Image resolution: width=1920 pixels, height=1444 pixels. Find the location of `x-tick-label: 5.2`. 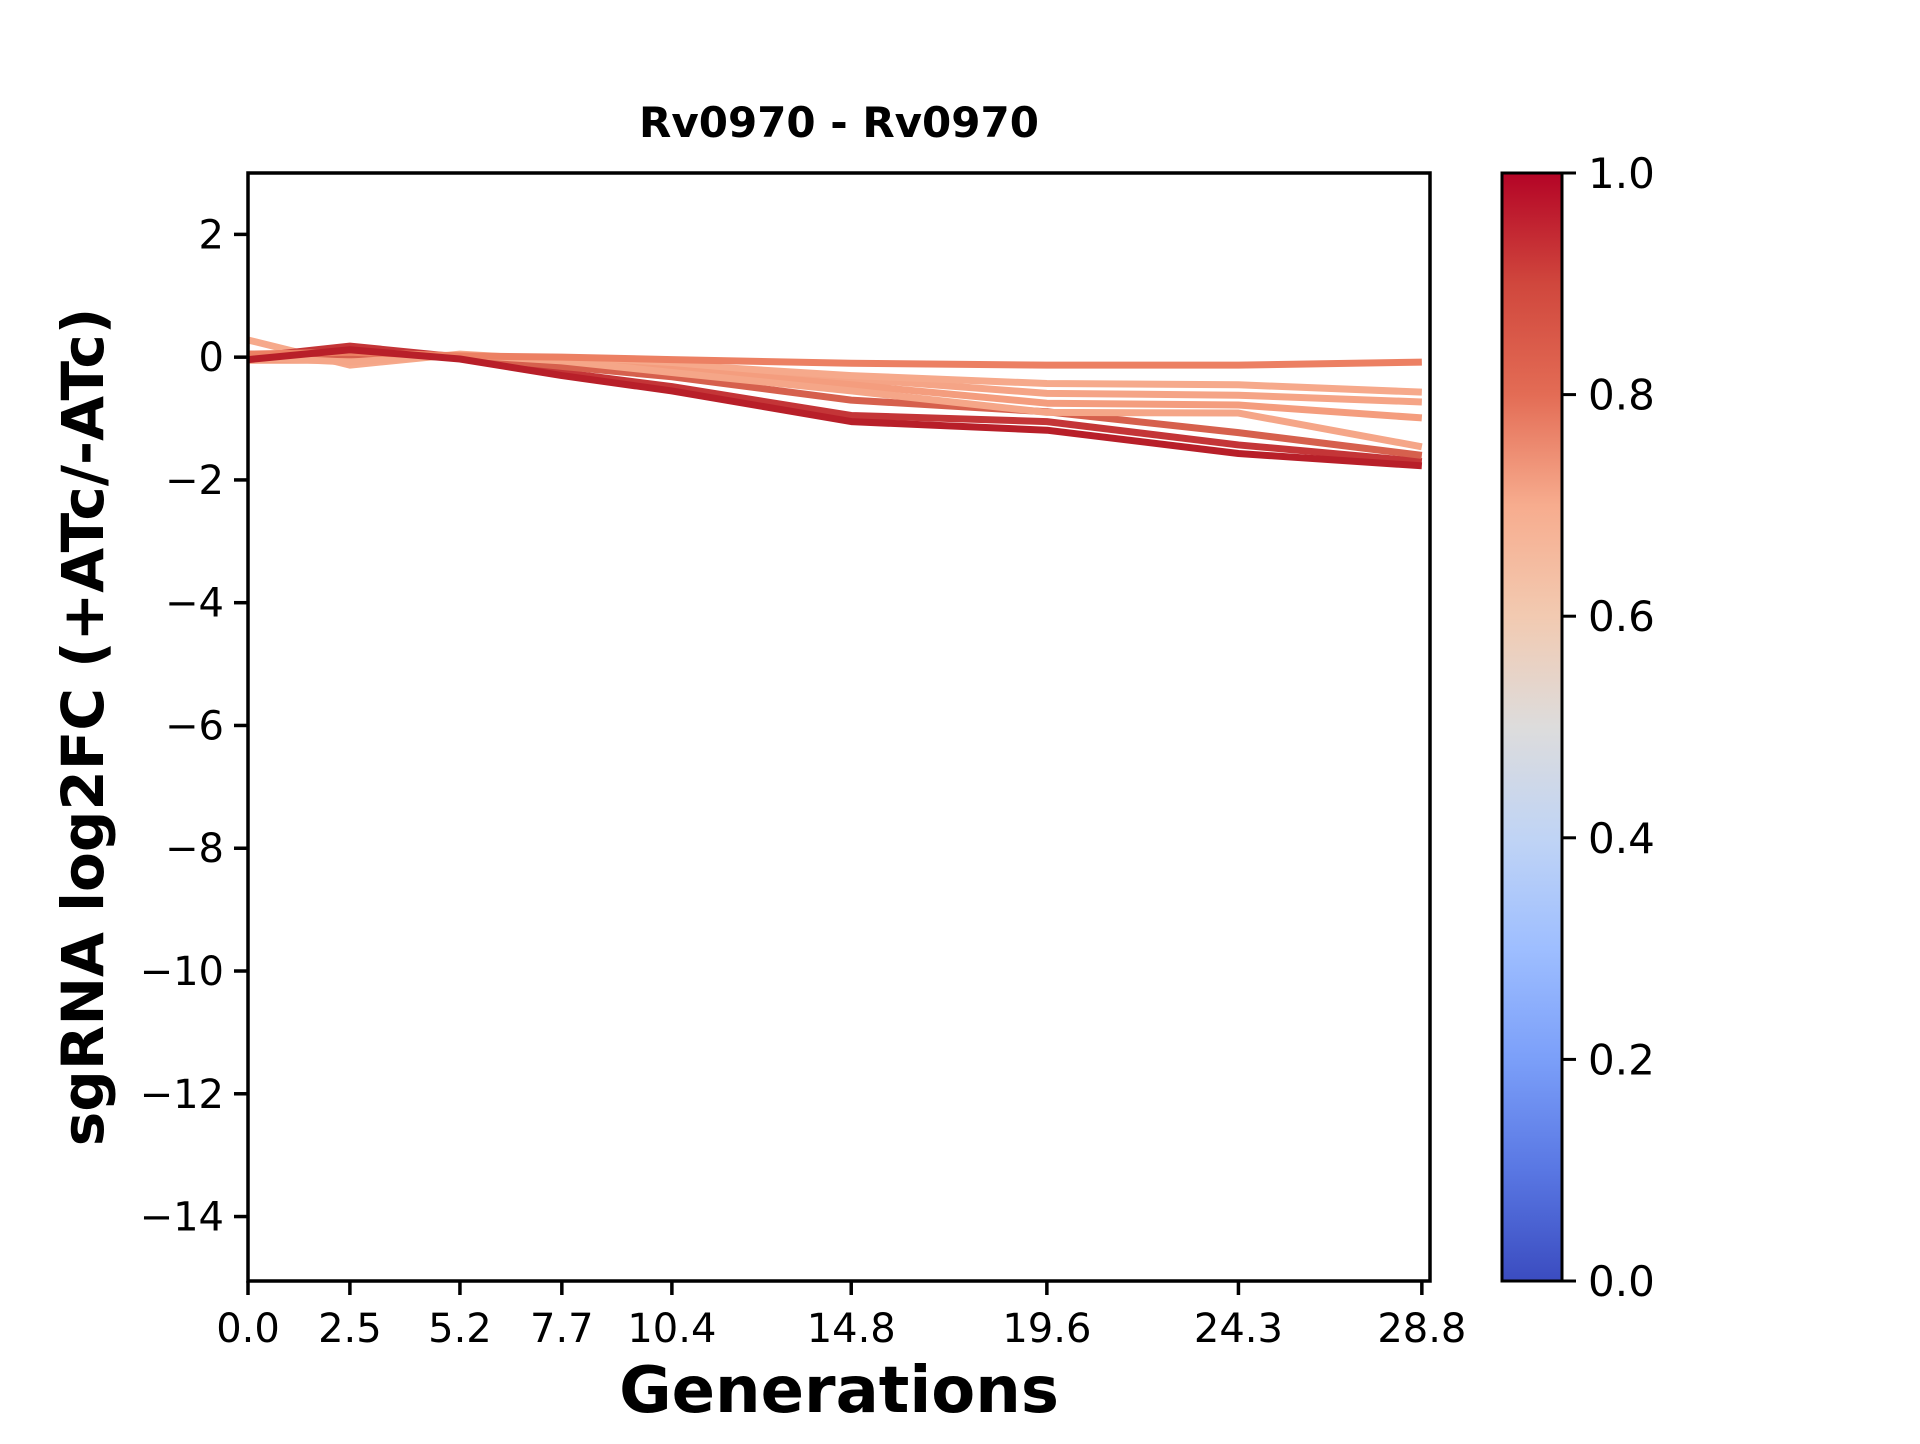

x-tick-label: 5.2 is located at coordinates (460, 1329).